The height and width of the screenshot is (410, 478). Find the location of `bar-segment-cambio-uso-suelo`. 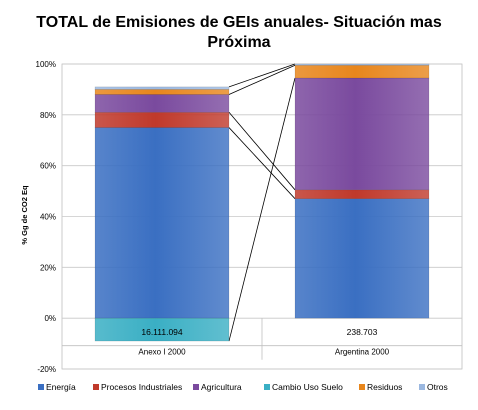

bar-segment-cambio-uso-suelo is located at coordinates (162, 329).